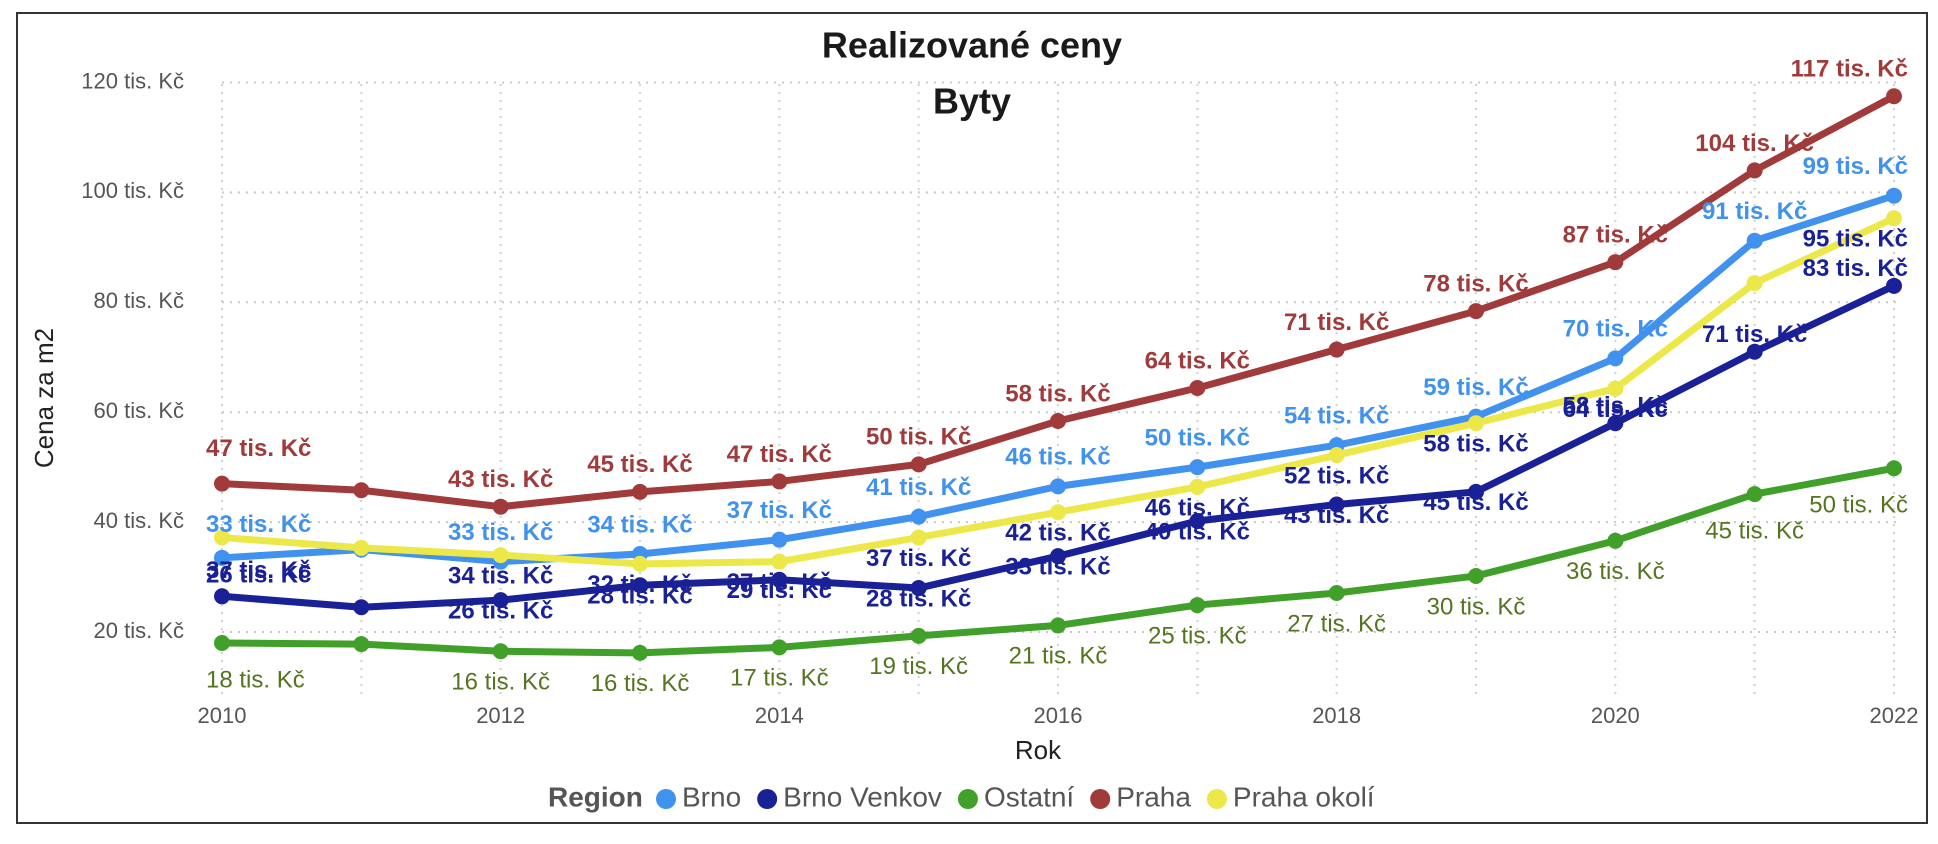 The height and width of the screenshot is (844, 1938). What do you see at coordinates (44, 398) in the screenshot?
I see `y-axis-label: Cena za m2` at bounding box center [44, 398].